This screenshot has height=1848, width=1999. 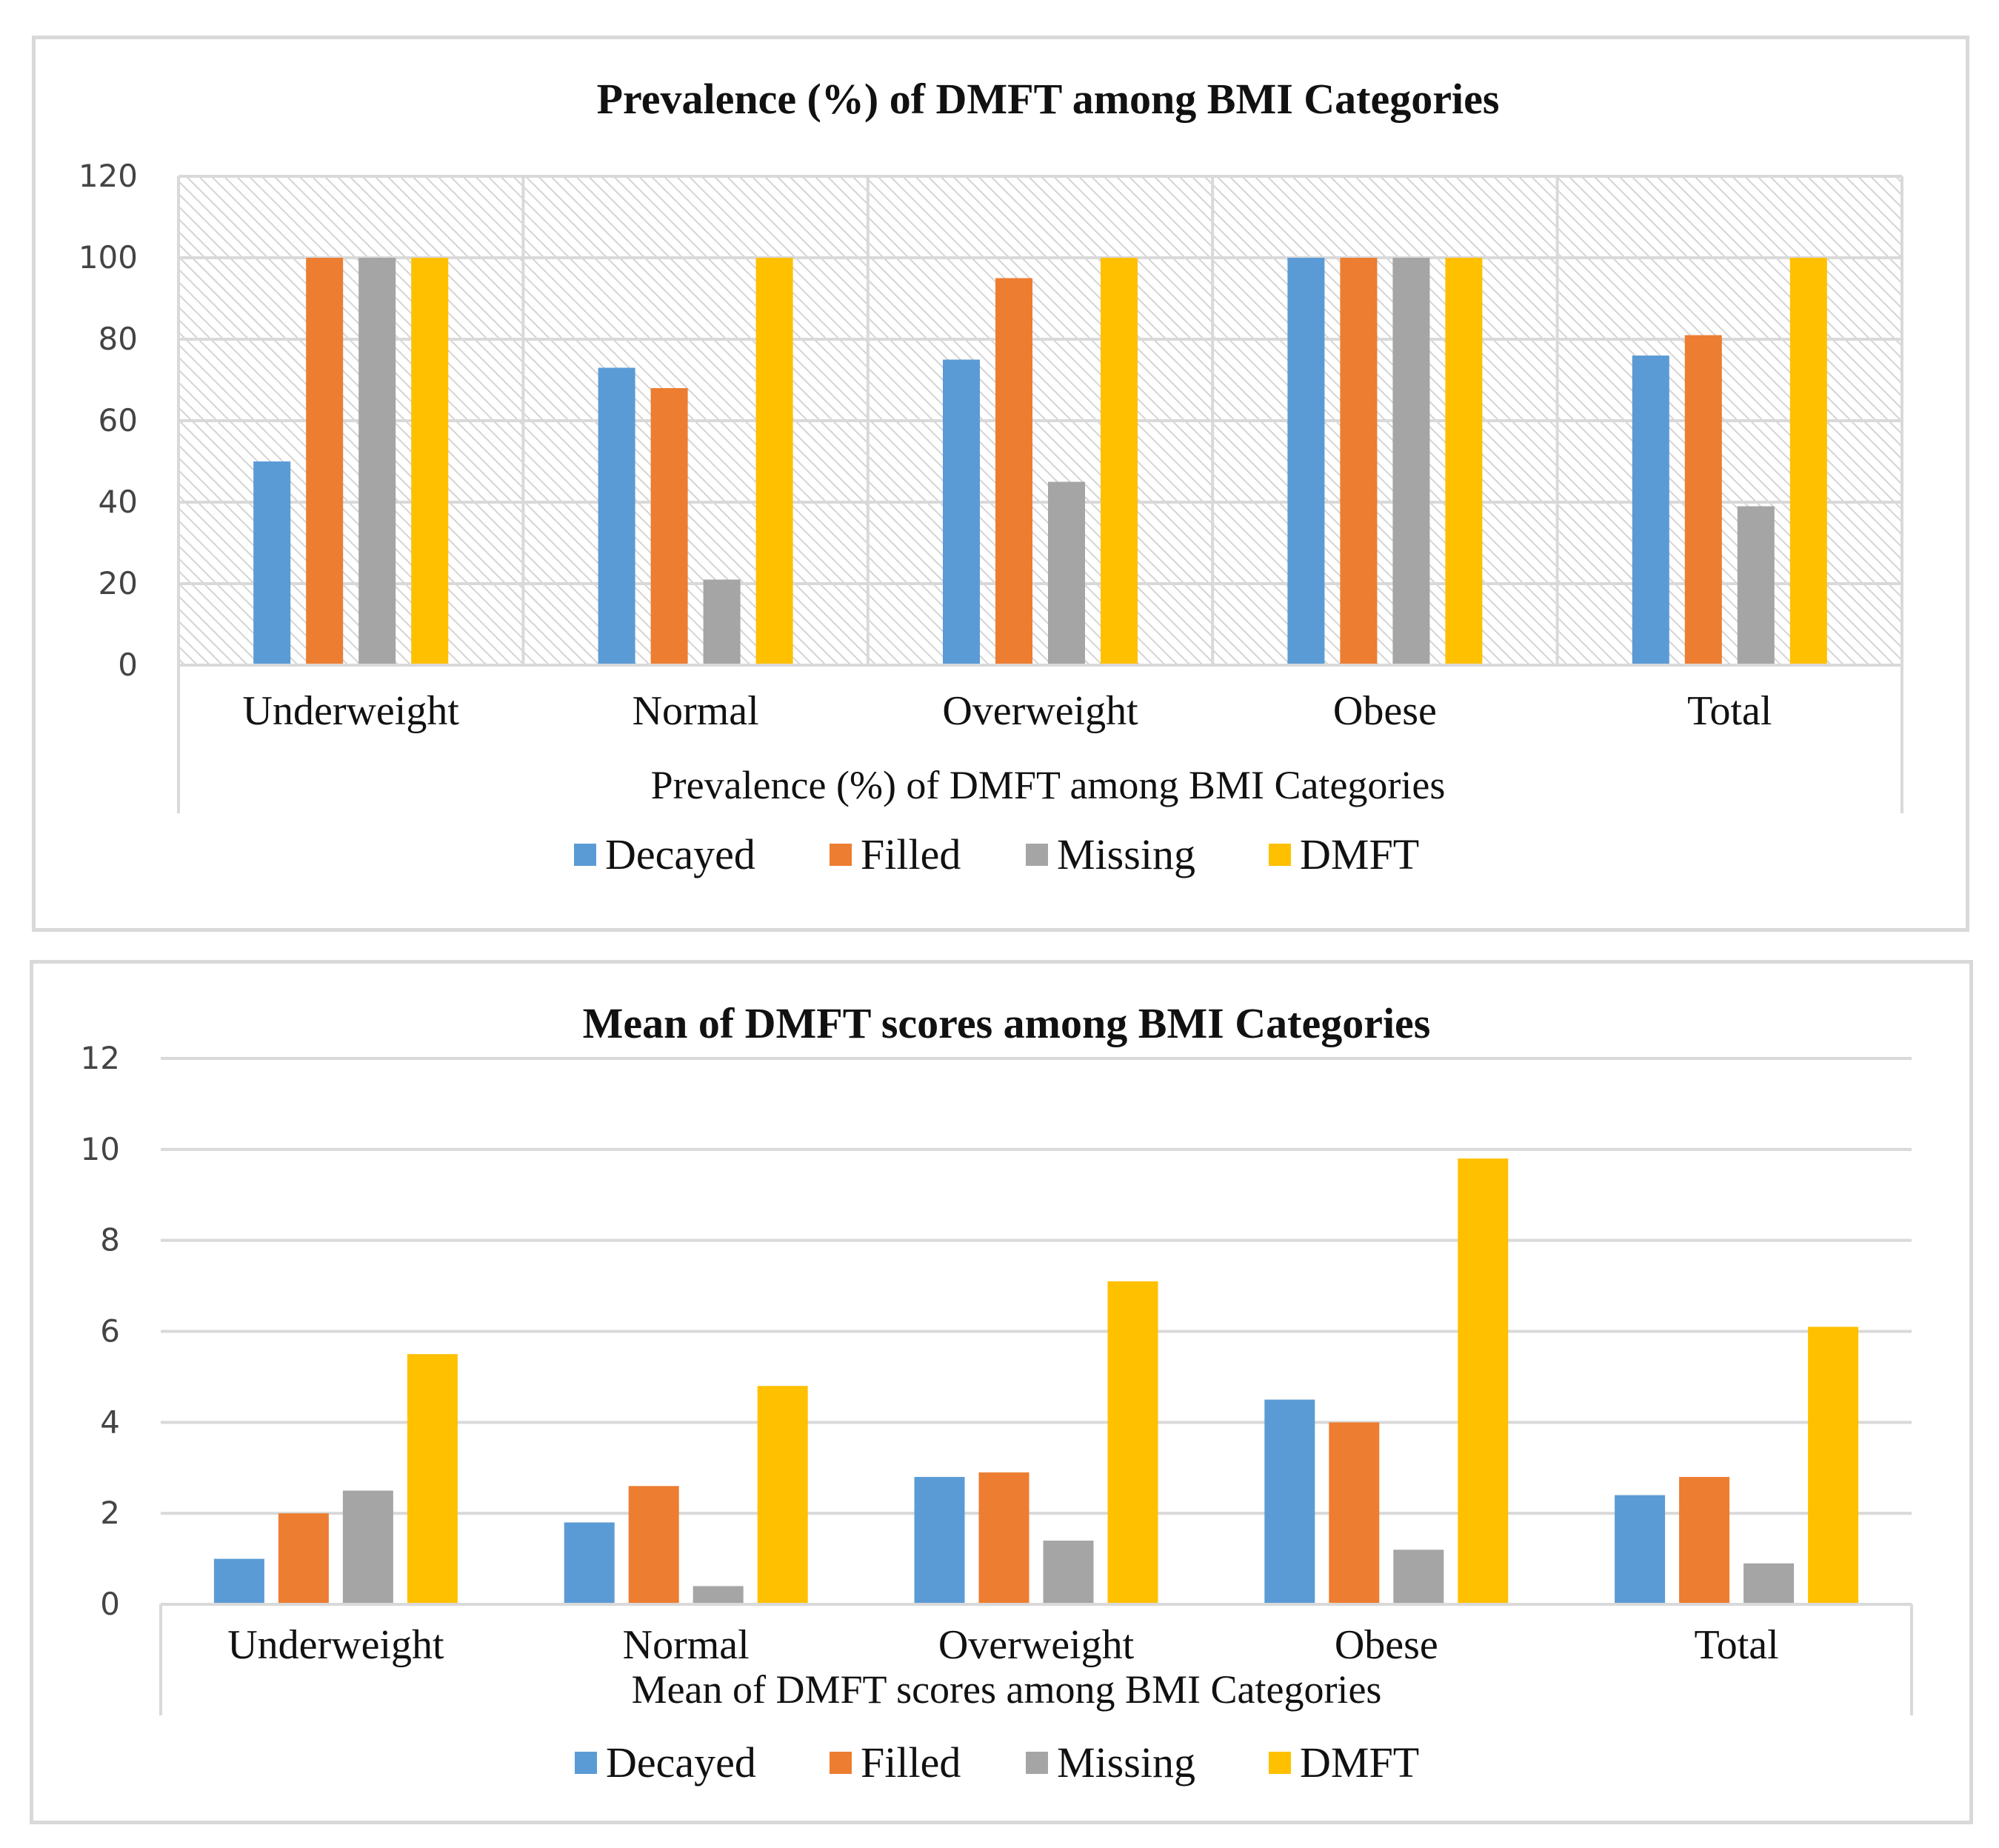 I want to click on y-tick-label: 12, so click(x=101, y=1058).